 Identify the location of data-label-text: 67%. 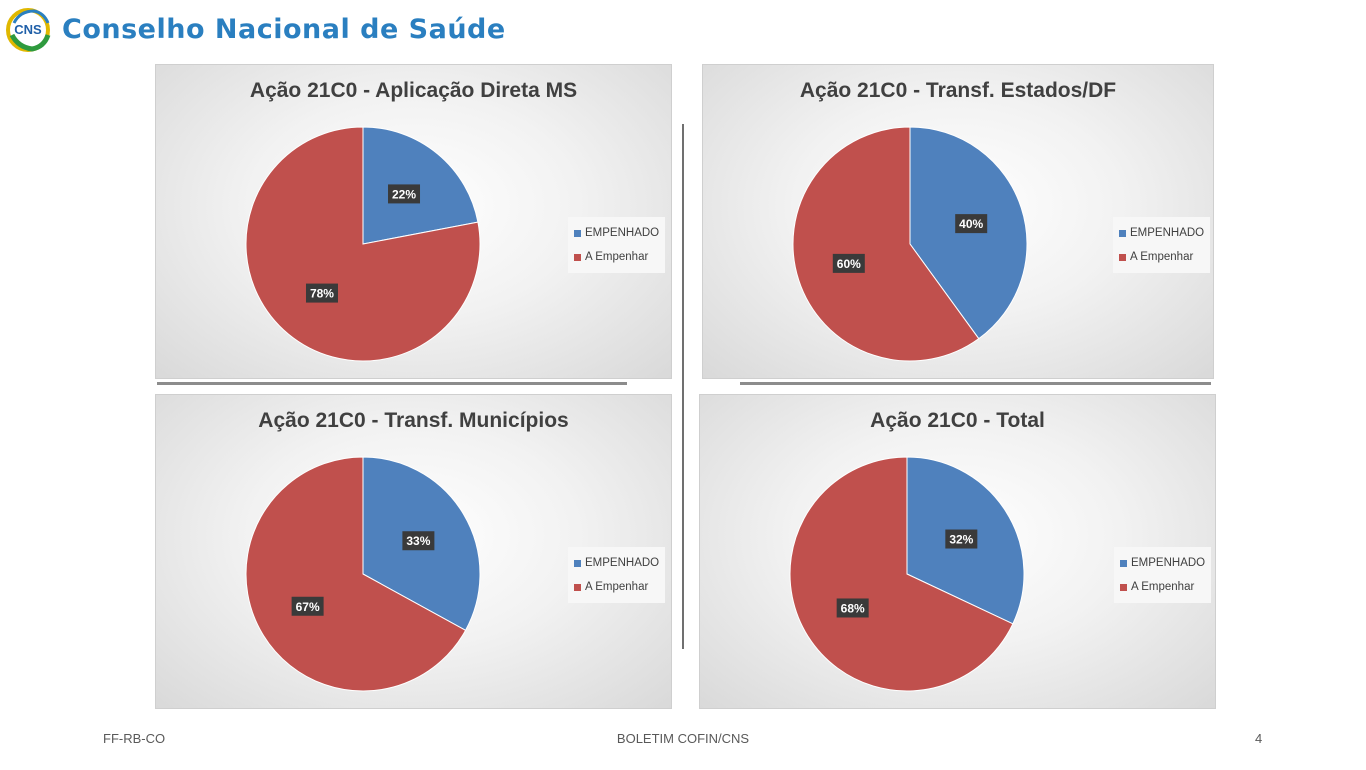
(308, 607).